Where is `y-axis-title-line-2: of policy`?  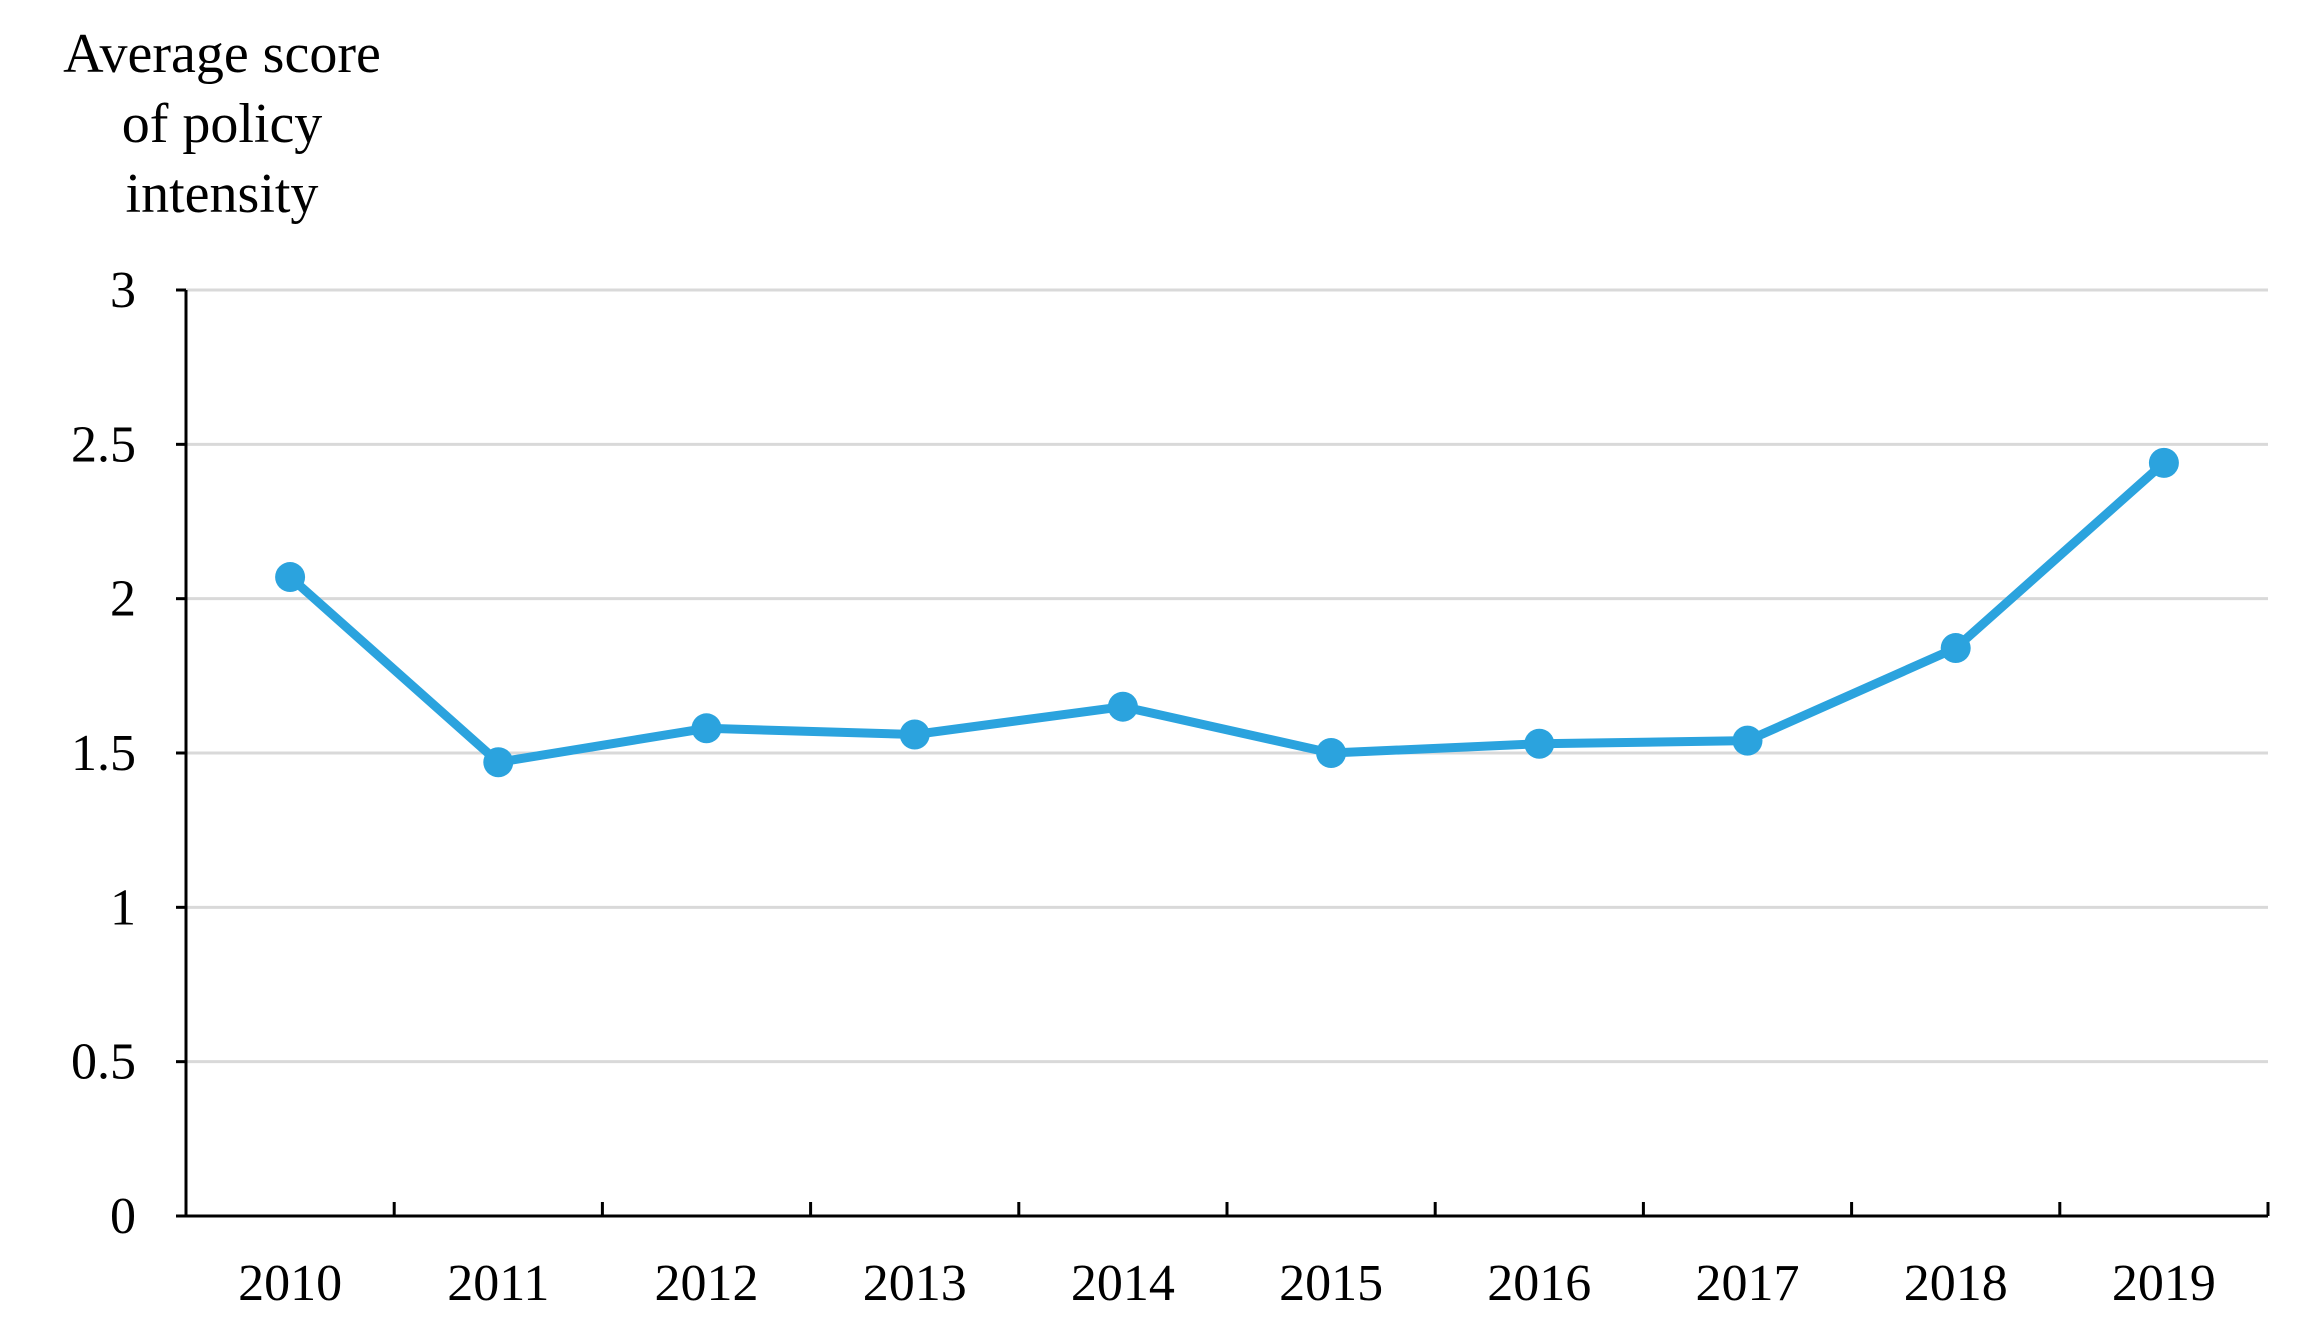
y-axis-title-line-2: of policy is located at coordinates (222, 124).